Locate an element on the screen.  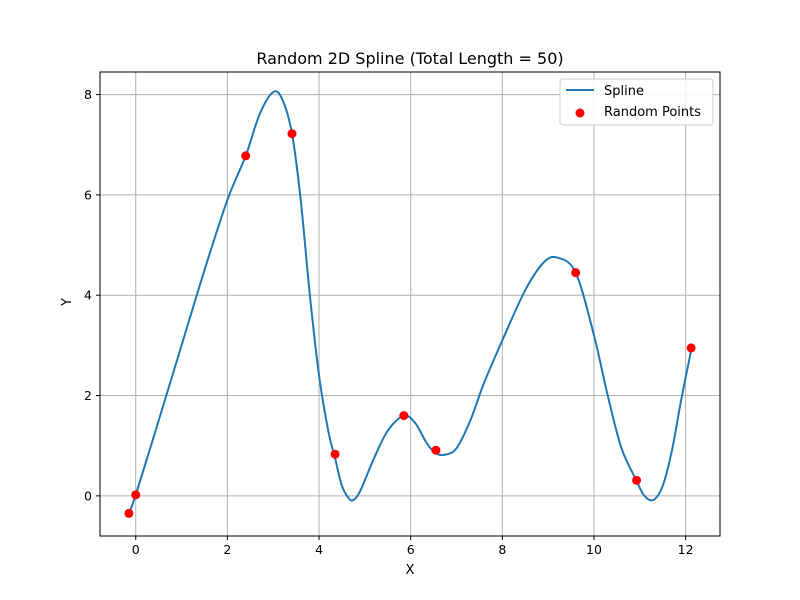
legend-box is located at coordinates (636, 102).